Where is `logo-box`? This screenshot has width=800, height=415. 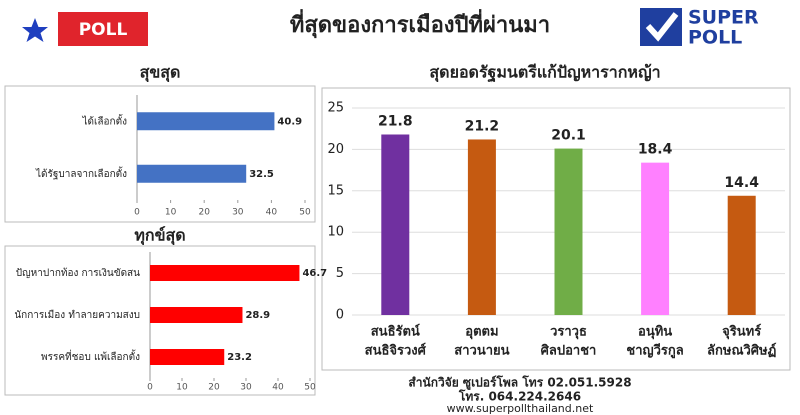
logo-box is located at coordinates (661, 27).